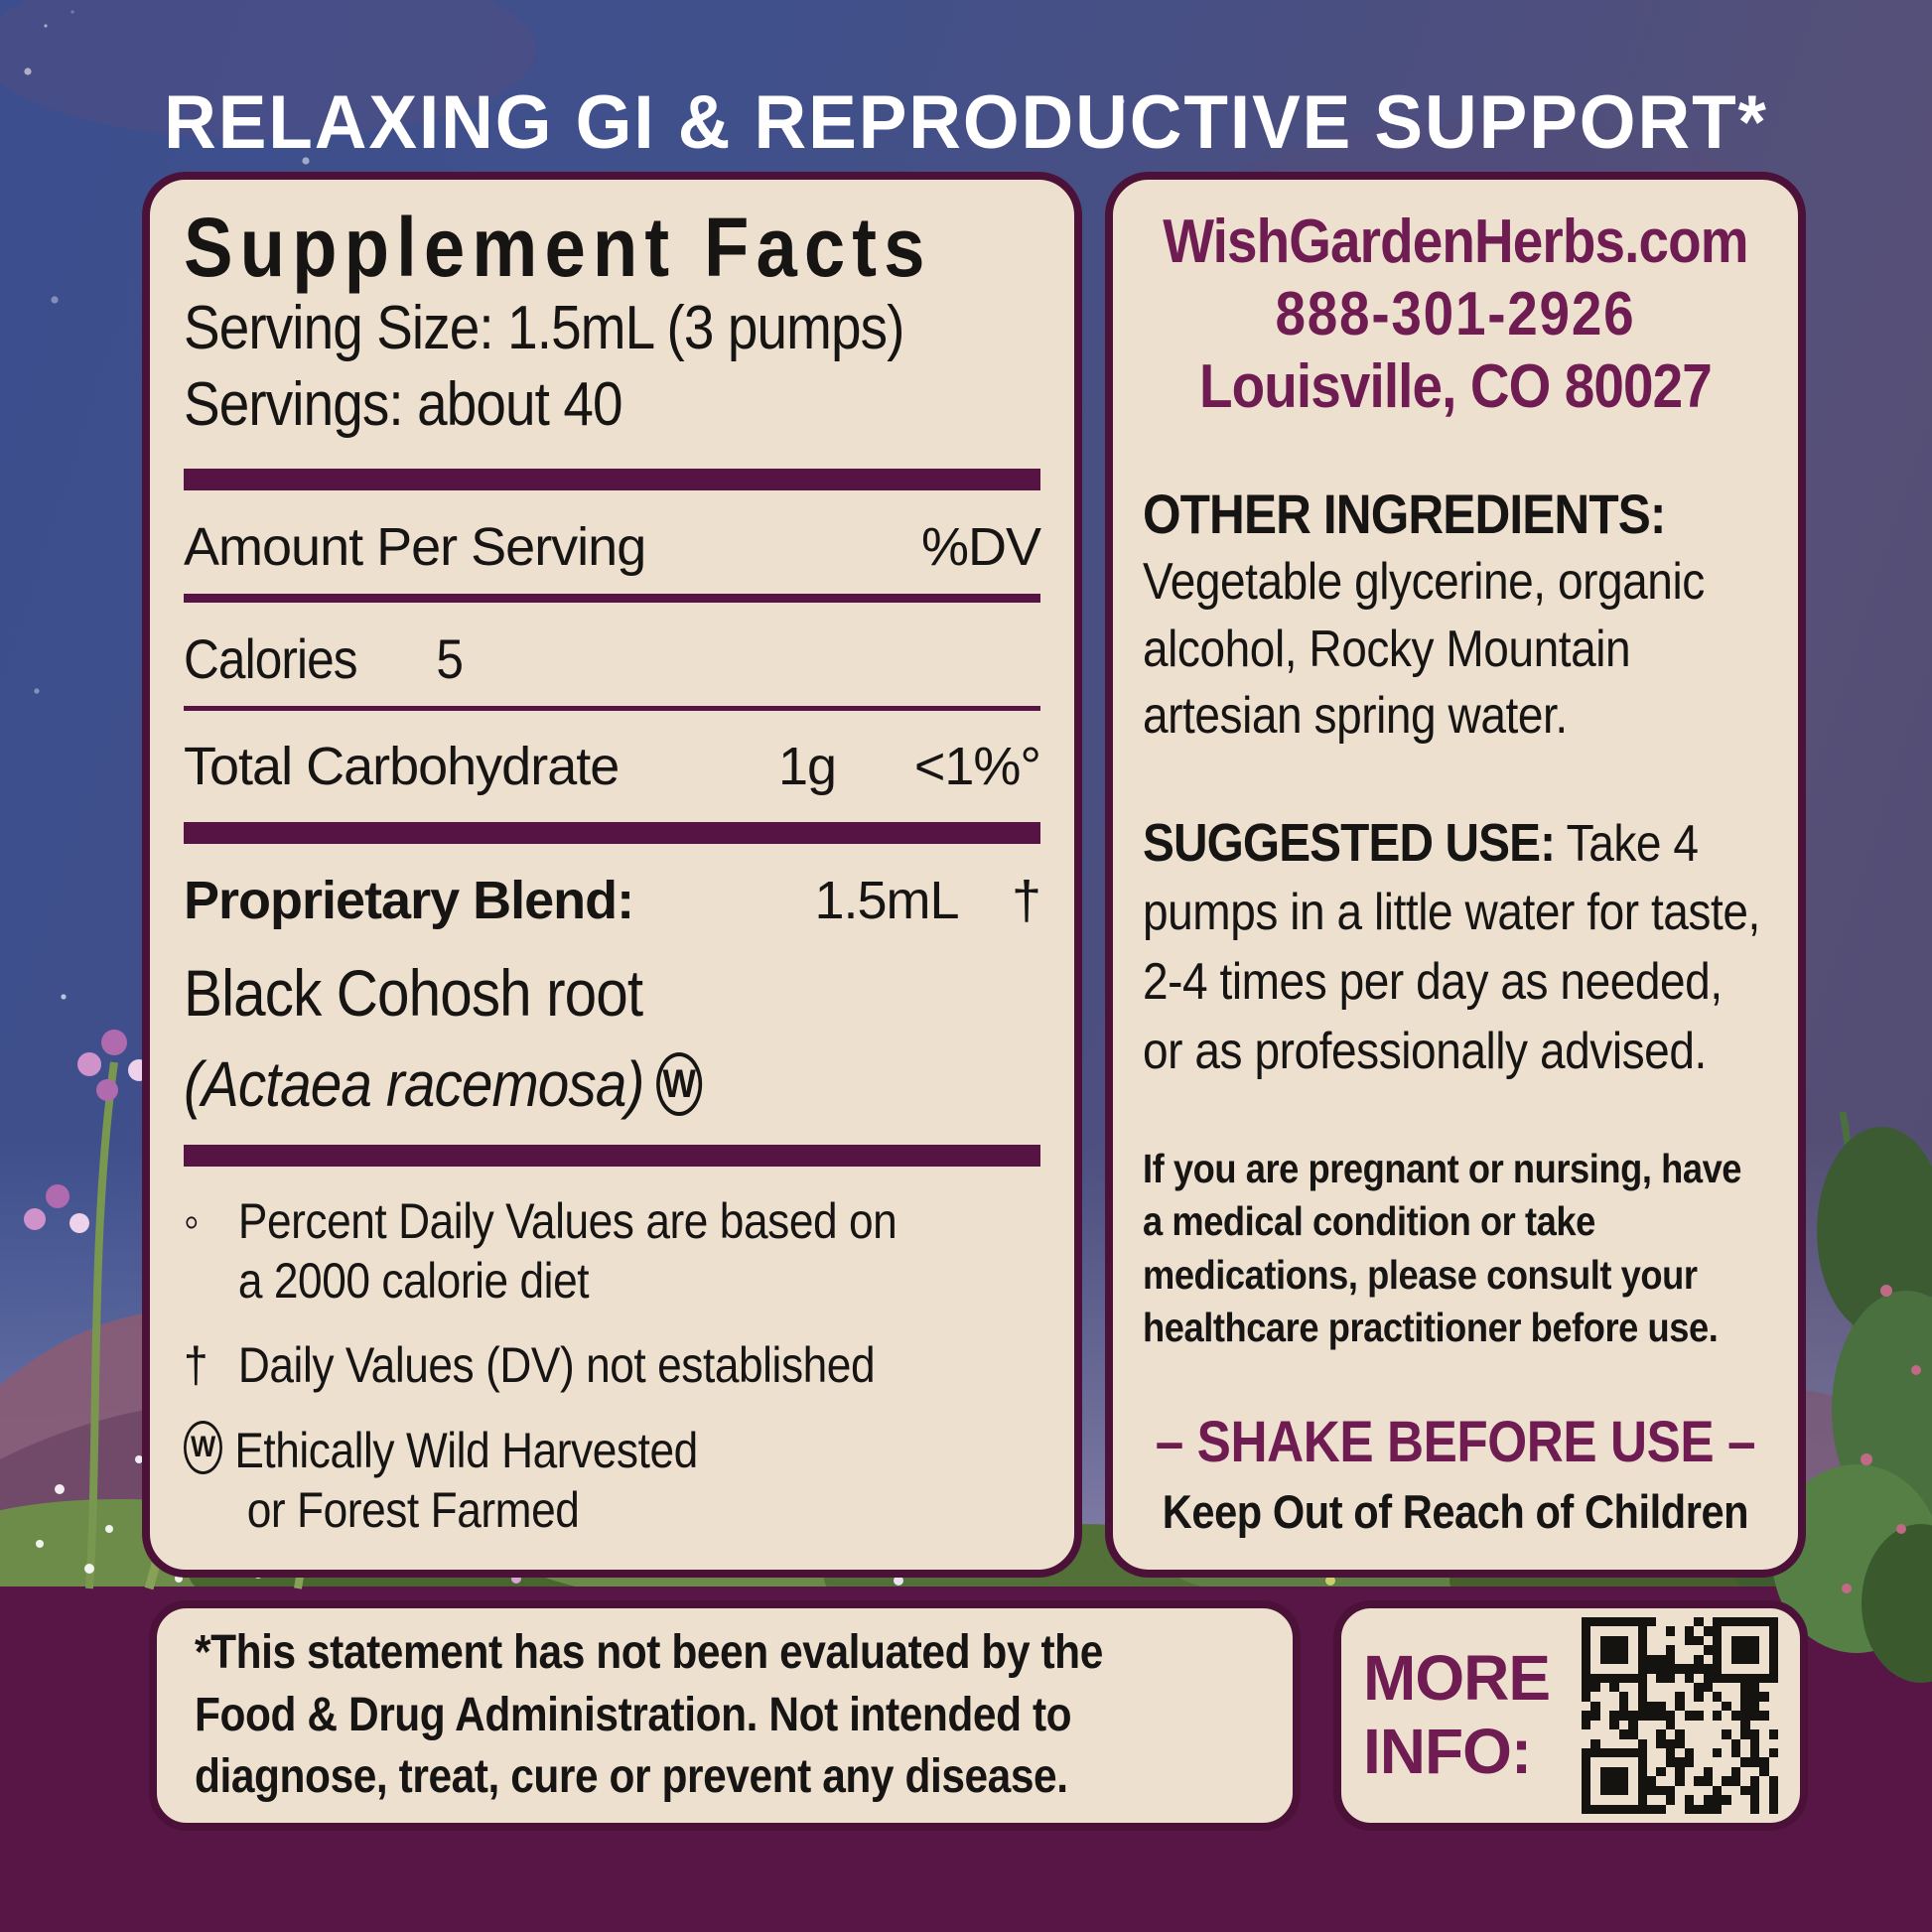 This screenshot has height=1932, width=1932. Describe the element at coordinates (413, 1281) in the screenshot. I see `footnote-line: a 2000 calorie diet` at that location.